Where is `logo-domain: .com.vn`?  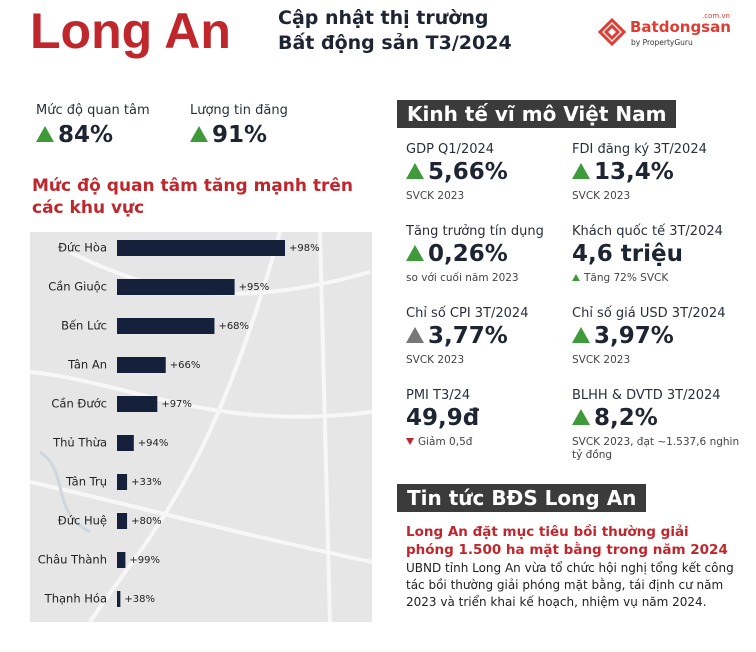 logo-domain: .com.vn is located at coordinates (716, 16).